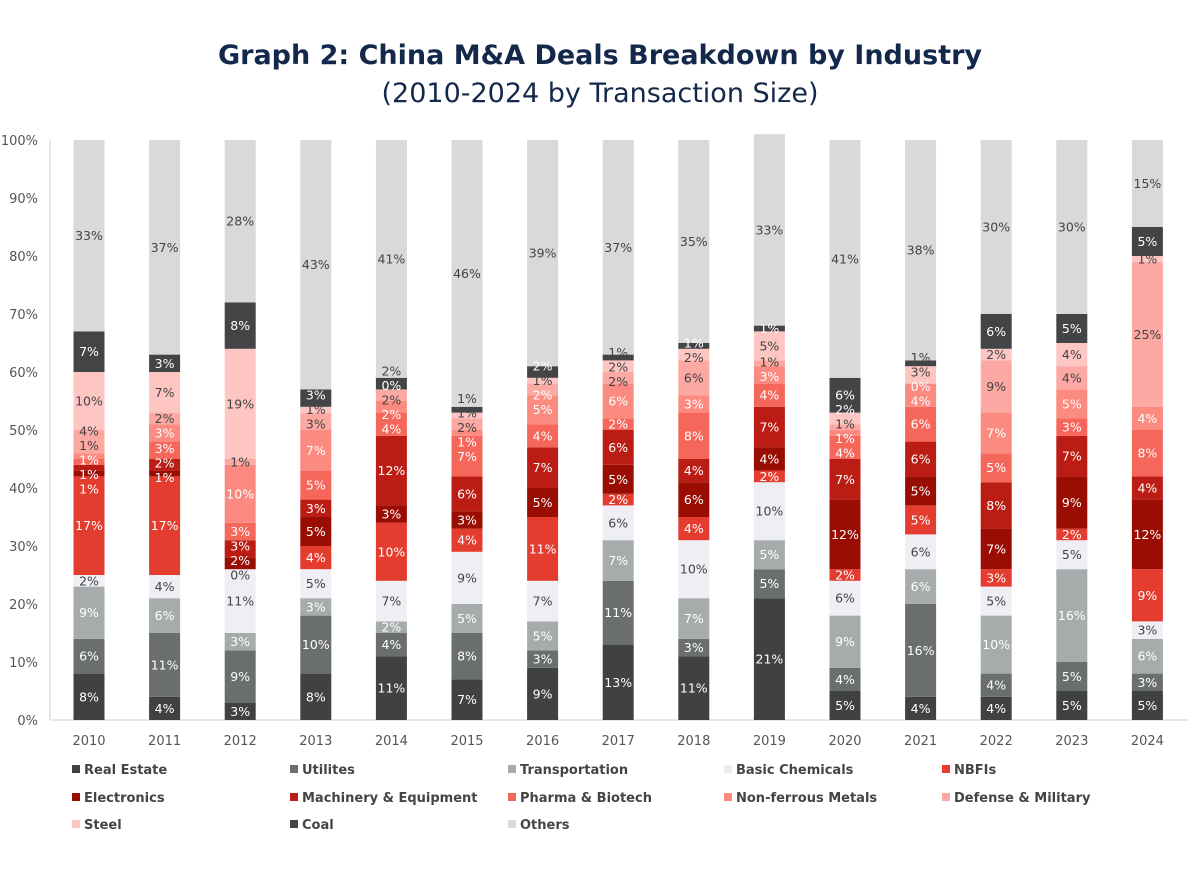 The width and height of the screenshot is (1200, 872). What do you see at coordinates (542, 741) in the screenshot?
I see `x-tick-label: 2016` at bounding box center [542, 741].